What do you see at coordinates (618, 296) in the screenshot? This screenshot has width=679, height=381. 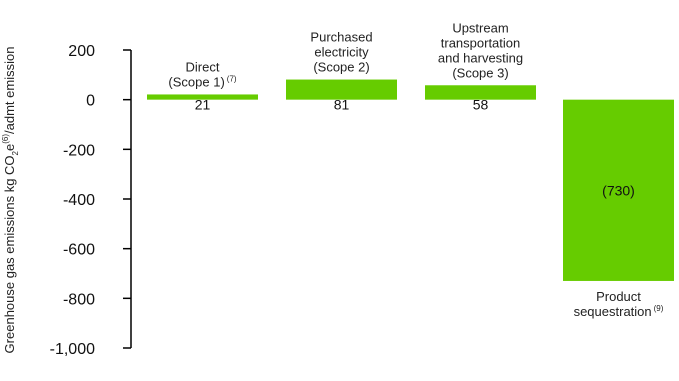 I see `category-label: Product` at bounding box center [618, 296].